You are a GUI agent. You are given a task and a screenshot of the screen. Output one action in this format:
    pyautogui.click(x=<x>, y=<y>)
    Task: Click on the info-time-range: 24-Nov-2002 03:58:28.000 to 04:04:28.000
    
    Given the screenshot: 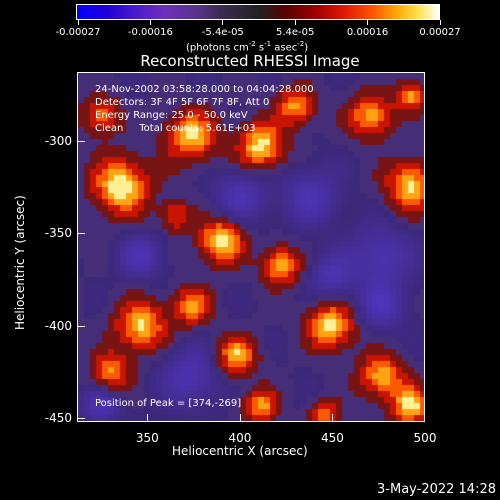 What is the action you would take?
    pyautogui.click(x=204, y=89)
    